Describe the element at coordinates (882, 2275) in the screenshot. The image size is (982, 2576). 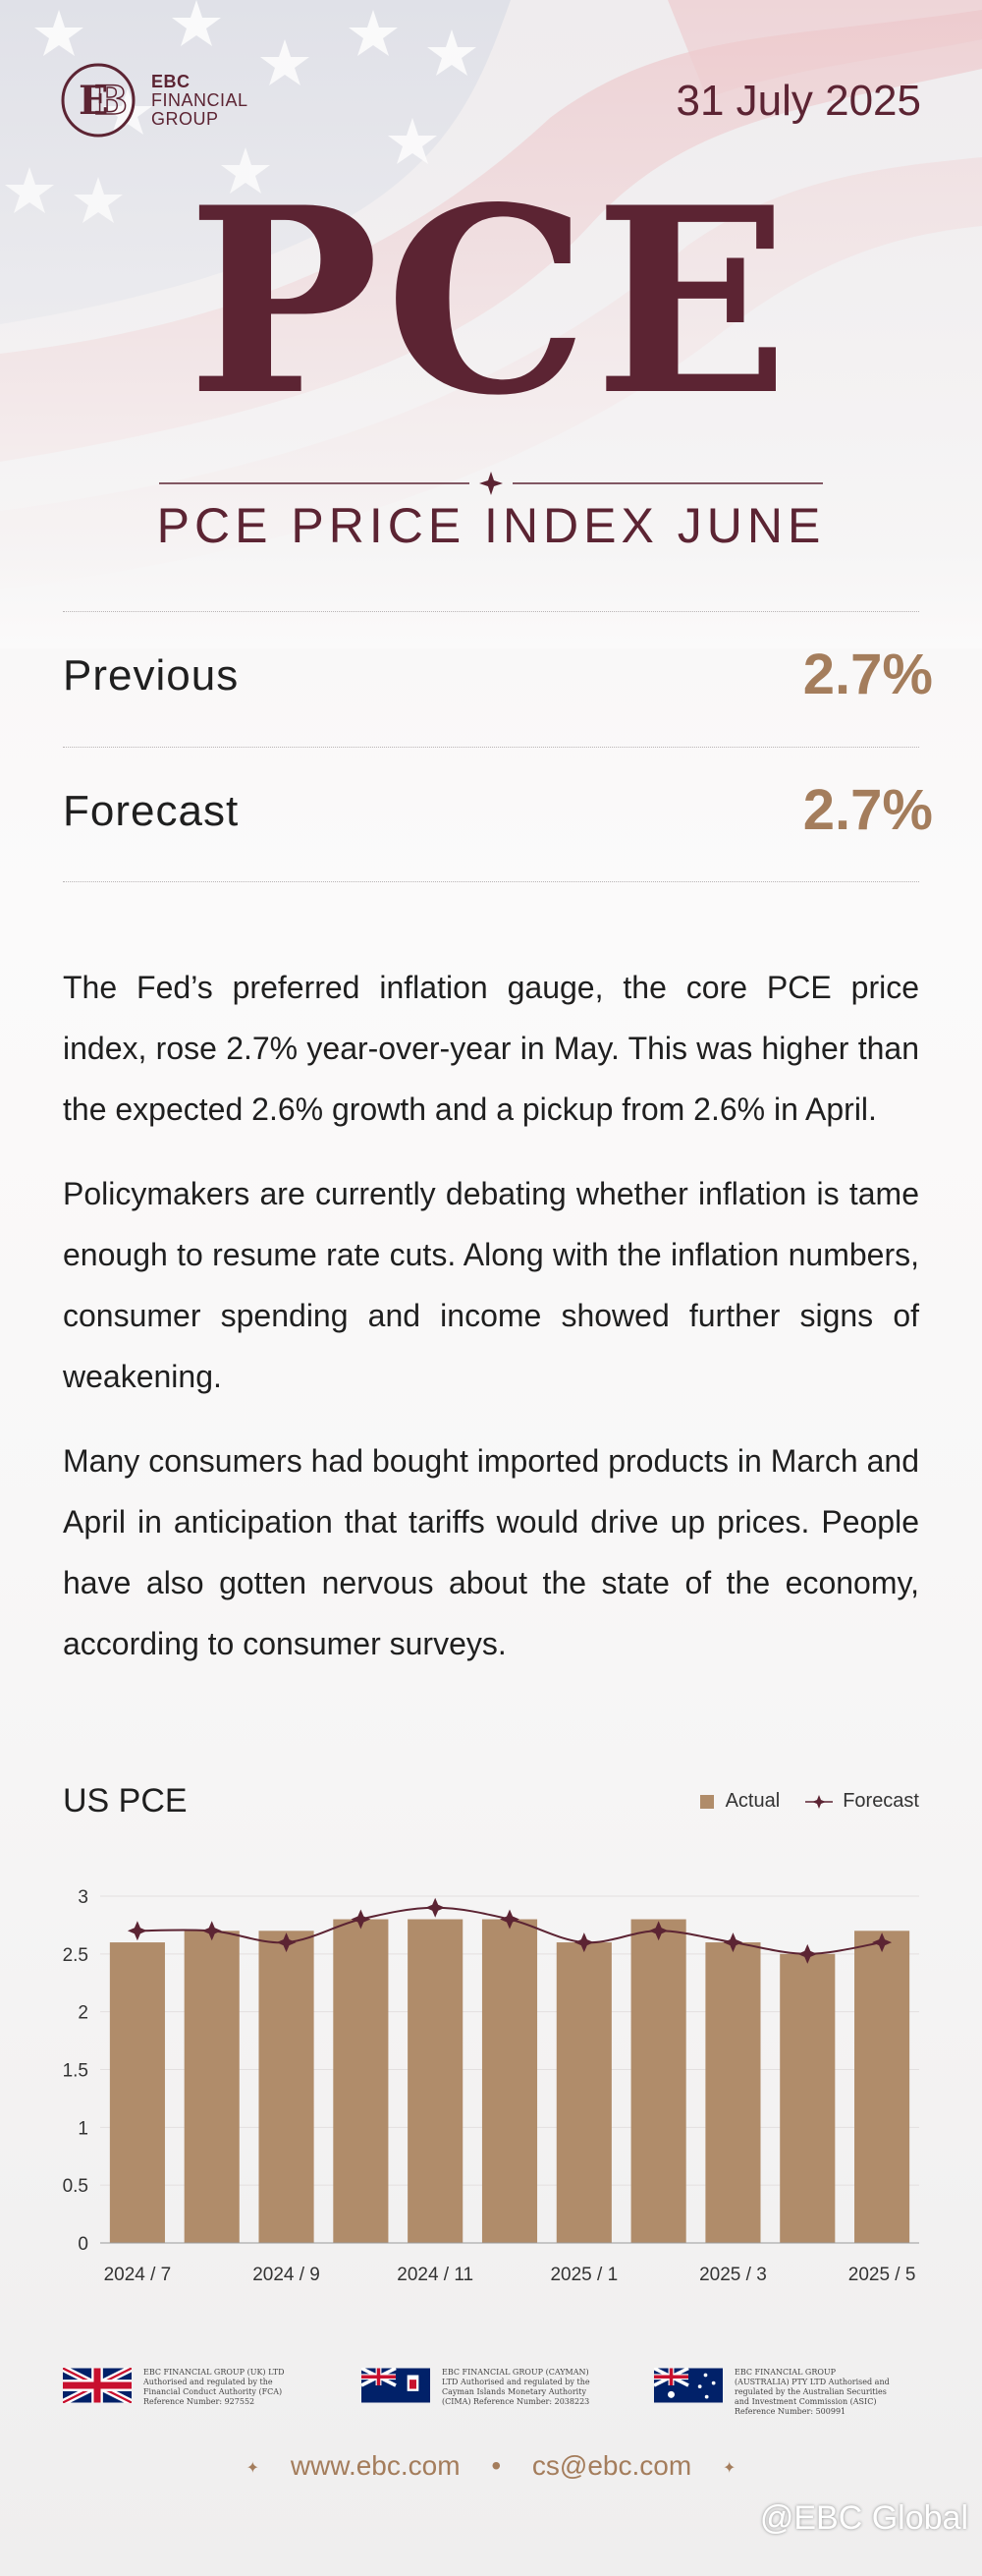
I see `x-tick-label: 2025 / 5` at that location.